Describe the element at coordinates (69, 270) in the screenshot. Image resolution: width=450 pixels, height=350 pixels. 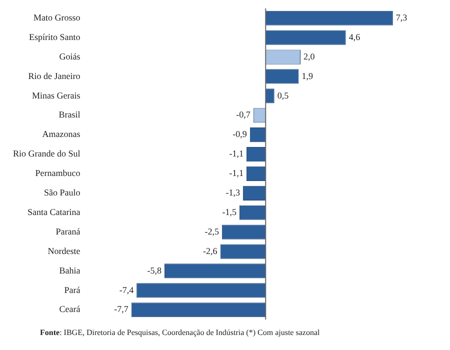
I see `y-tick-label: Bahia` at that location.